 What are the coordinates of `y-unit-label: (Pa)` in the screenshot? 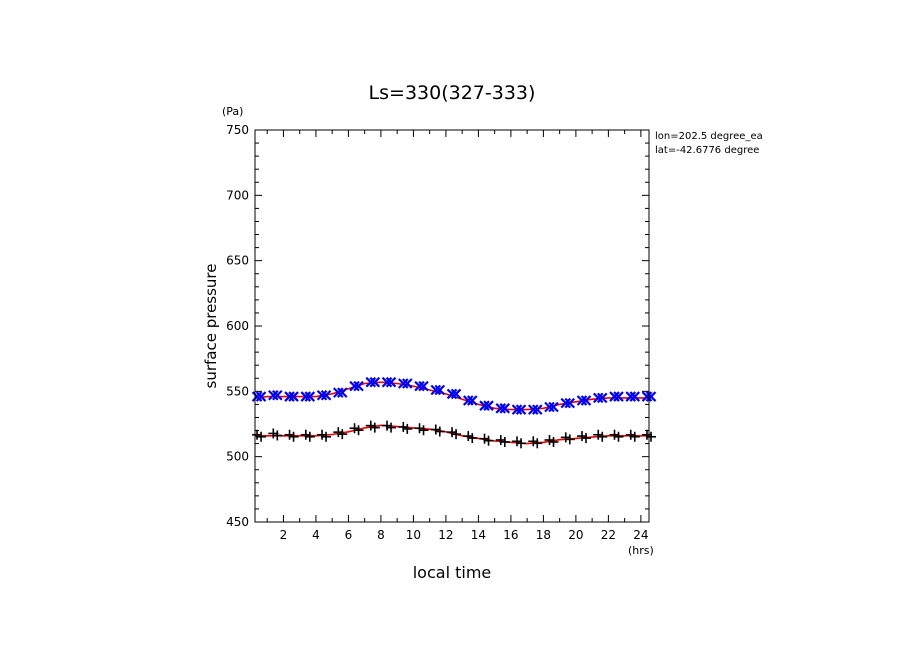 It's located at (232, 111).